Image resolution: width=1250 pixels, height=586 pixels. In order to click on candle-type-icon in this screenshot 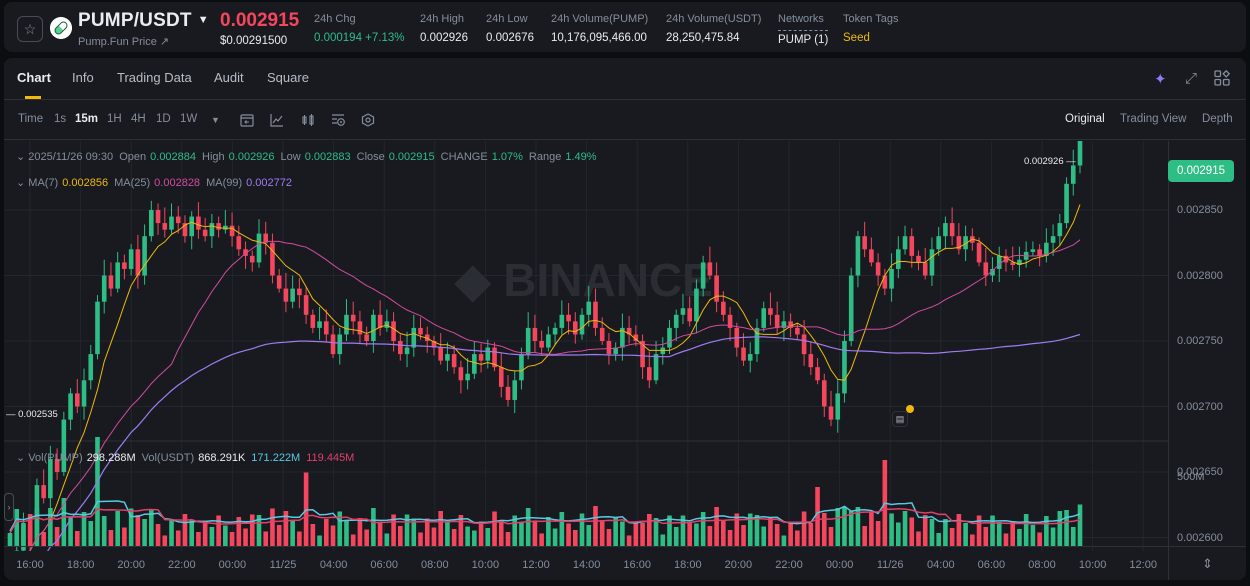, I will do `click(308, 121)`.